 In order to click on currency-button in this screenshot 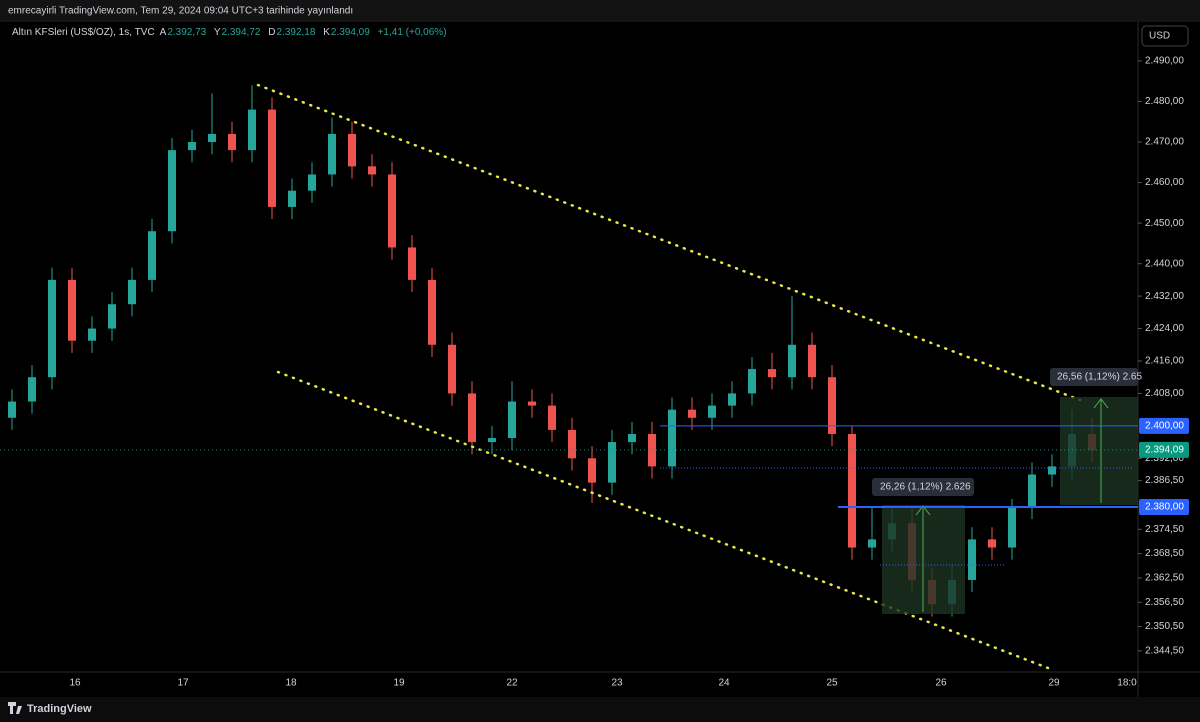, I will do `click(1165, 36)`.